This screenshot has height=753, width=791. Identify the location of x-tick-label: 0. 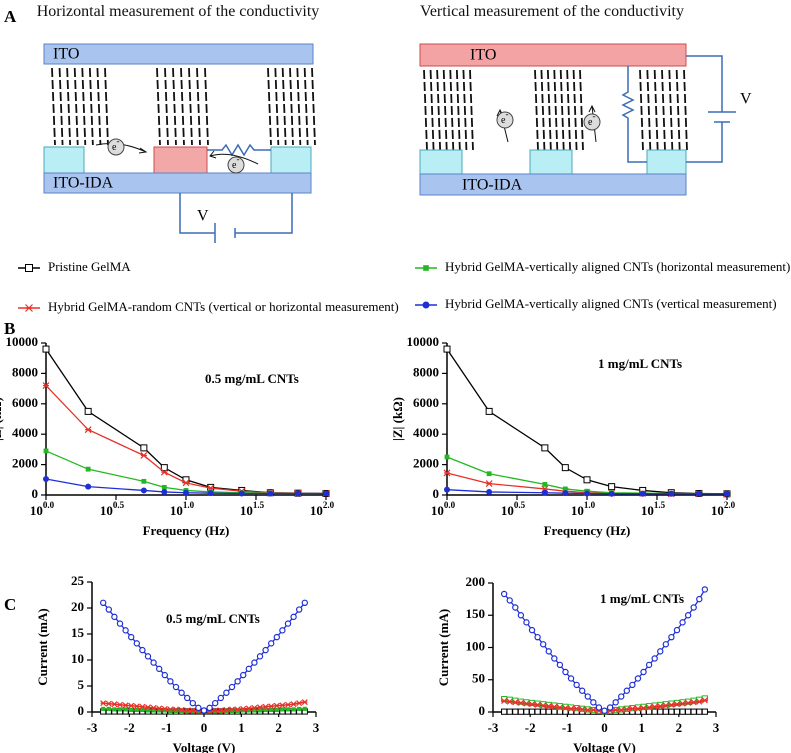
(204, 727).